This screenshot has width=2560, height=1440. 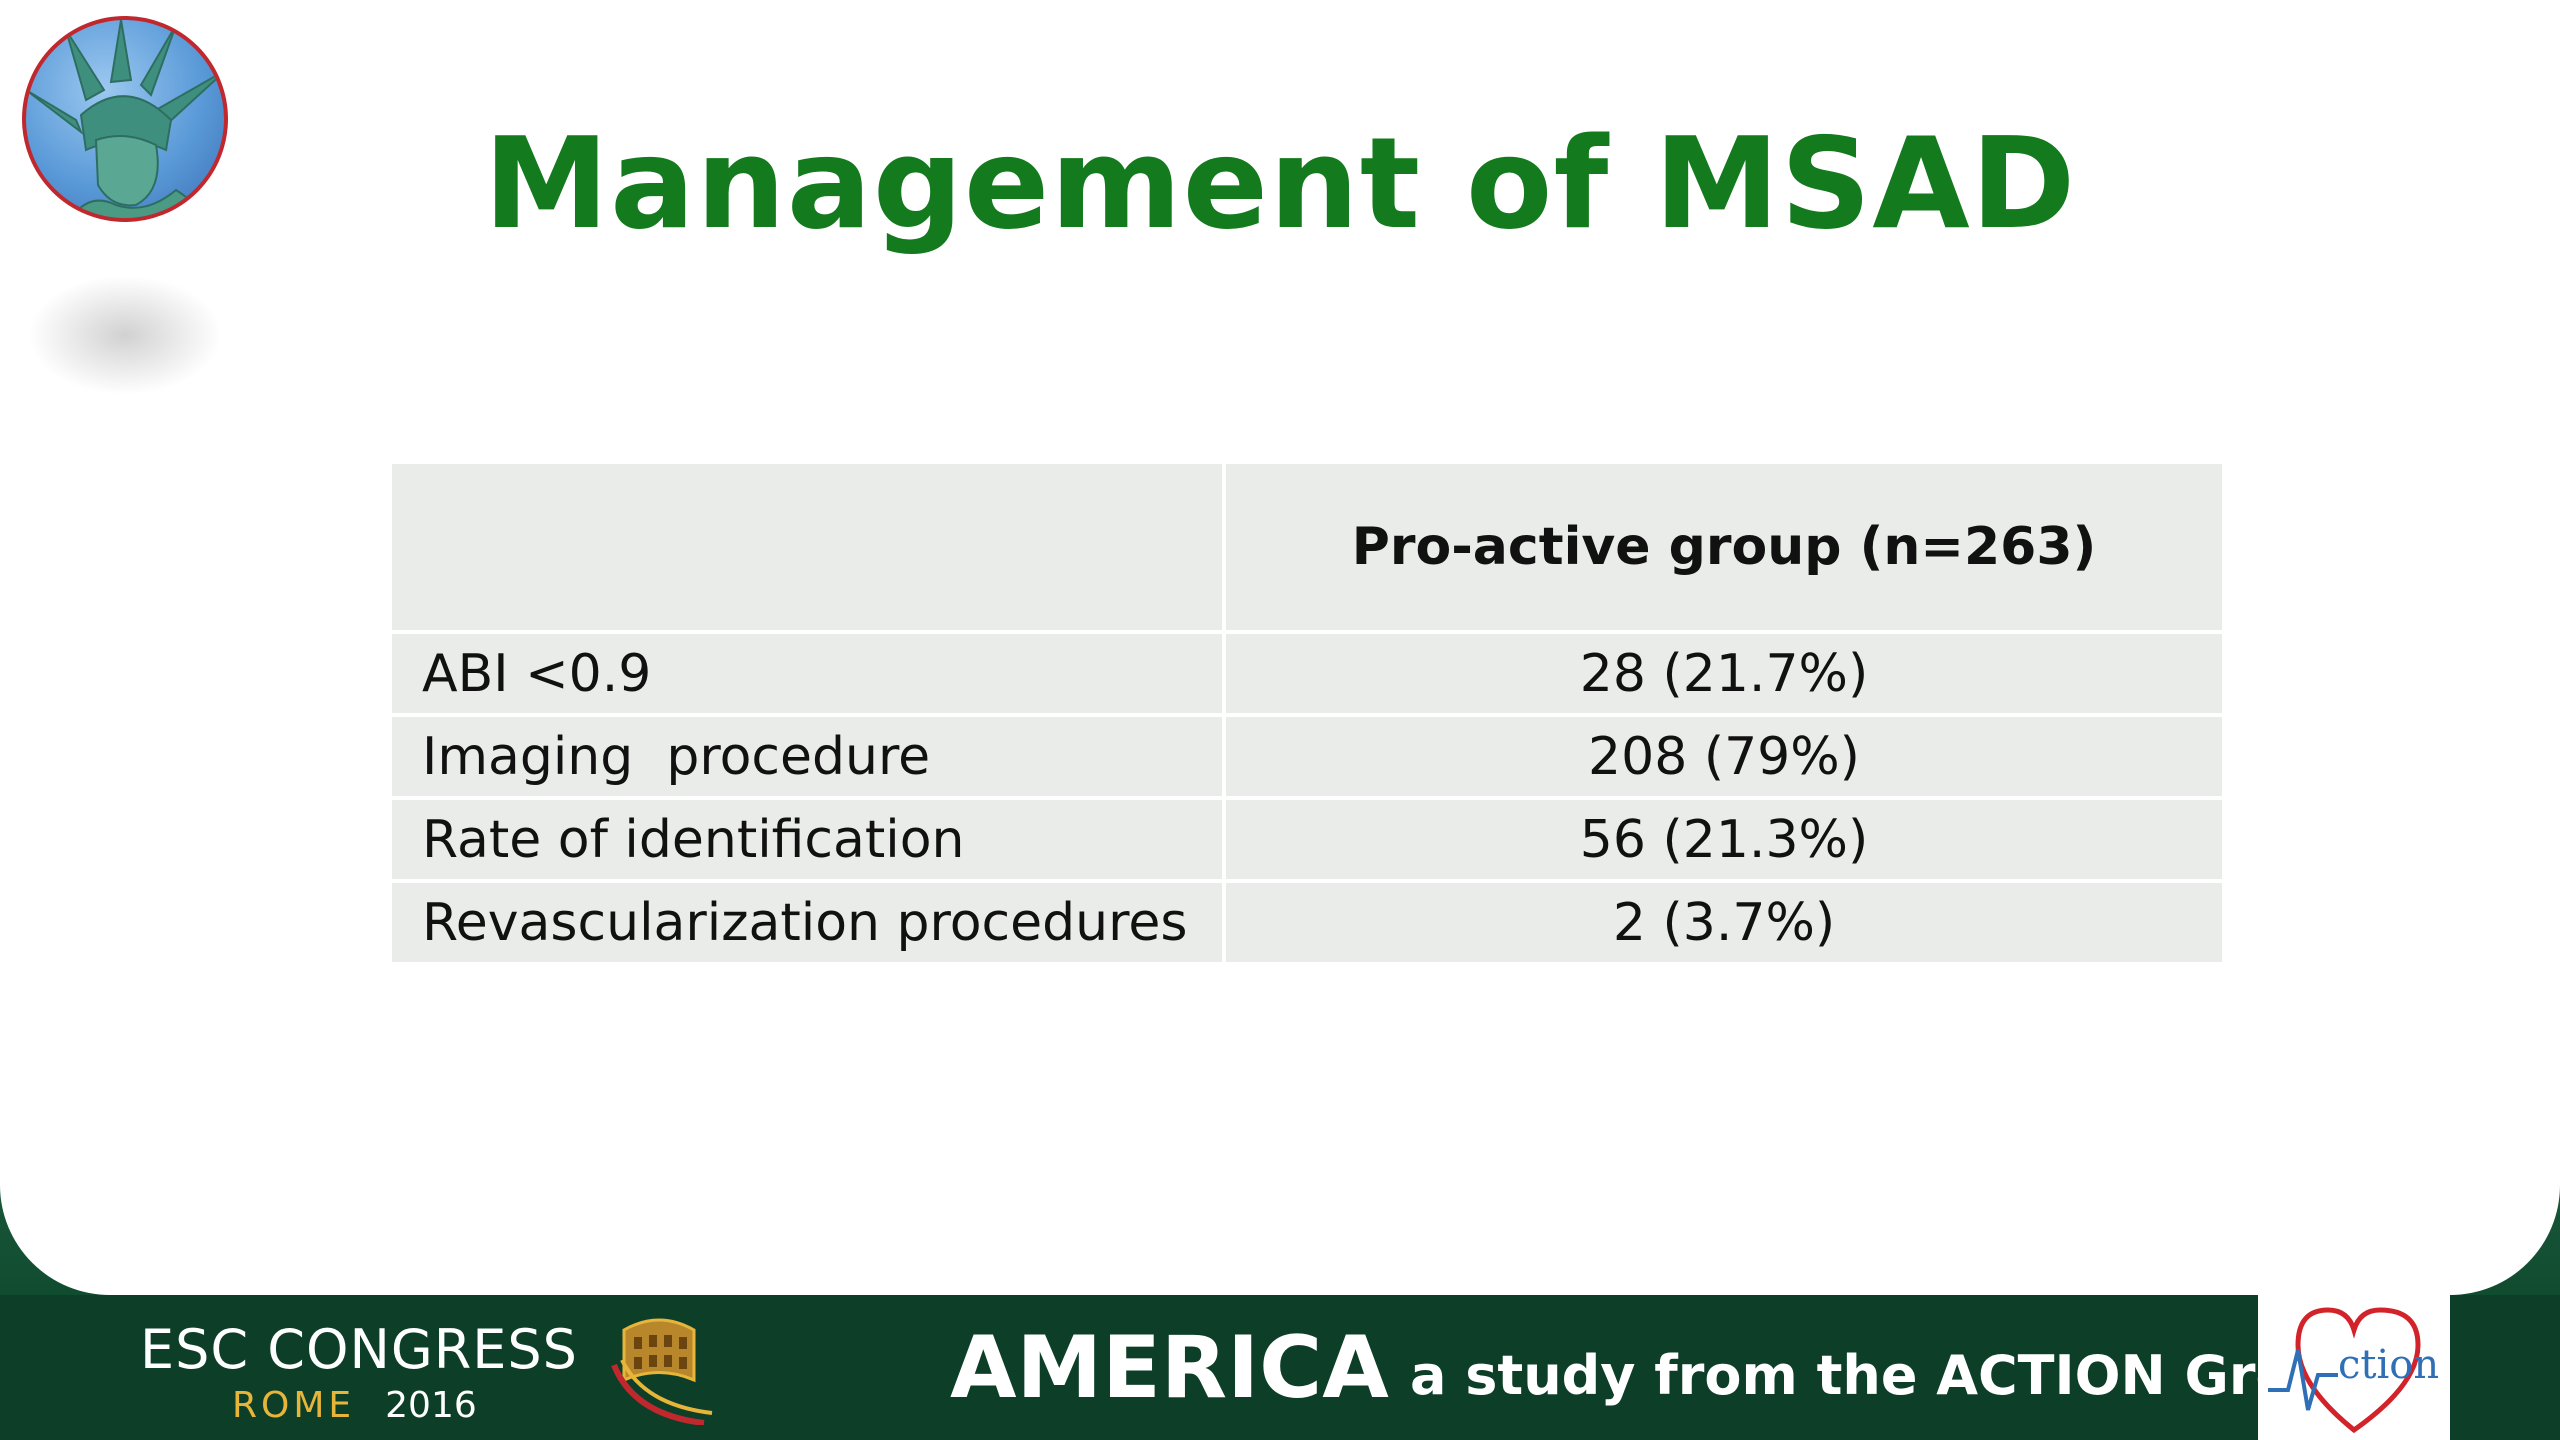 What do you see at coordinates (431, 1405) in the screenshot?
I see `esc-year: 2016` at bounding box center [431, 1405].